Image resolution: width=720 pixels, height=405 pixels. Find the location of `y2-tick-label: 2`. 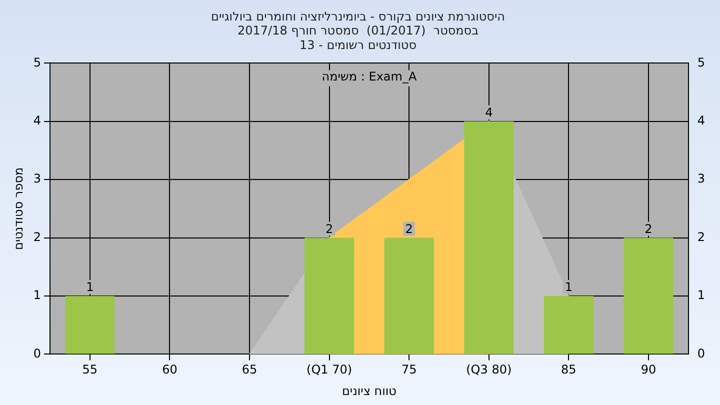

y2-tick-label: 2 is located at coordinates (701, 237).